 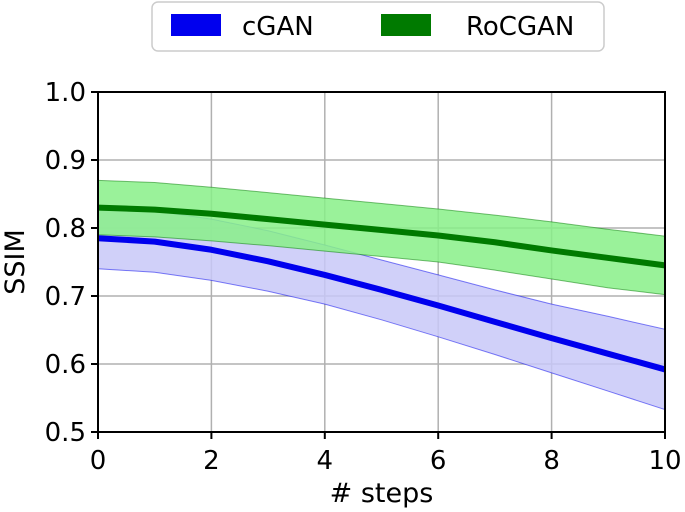 What do you see at coordinates (65, 229) in the screenshot?
I see `y-tick-label: 0.8` at bounding box center [65, 229].